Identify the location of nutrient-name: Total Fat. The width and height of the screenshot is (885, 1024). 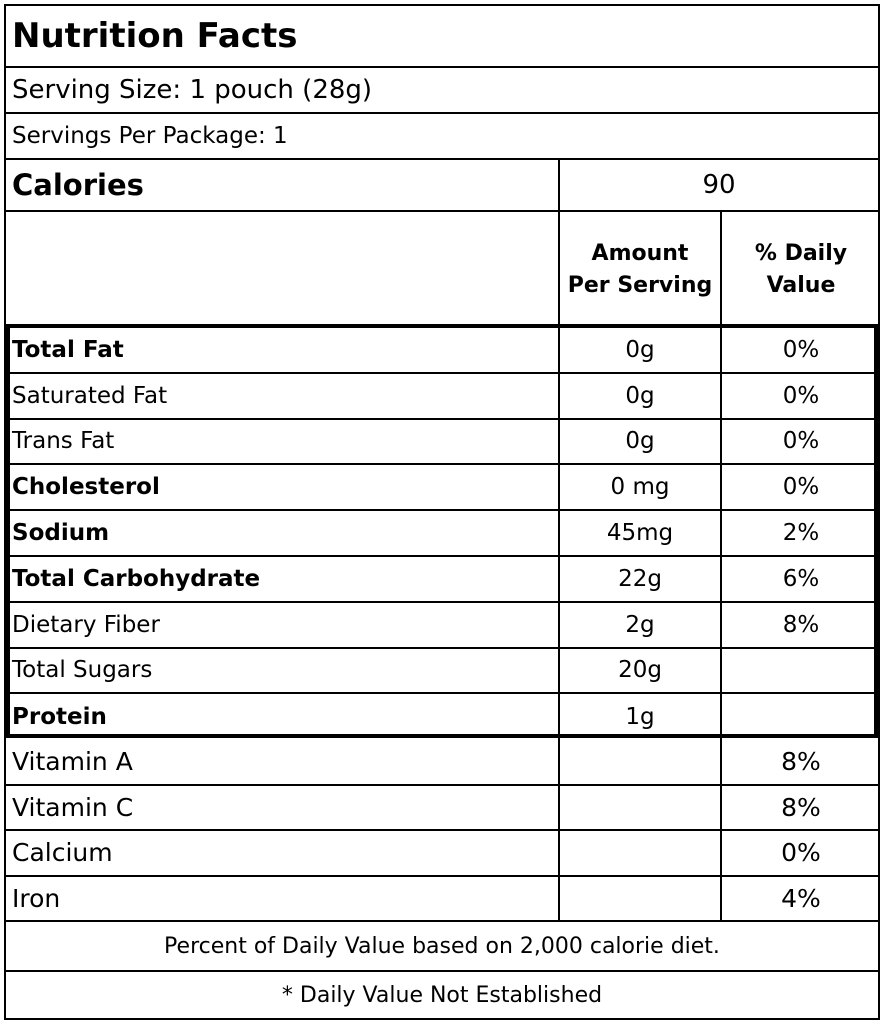
(68, 349).